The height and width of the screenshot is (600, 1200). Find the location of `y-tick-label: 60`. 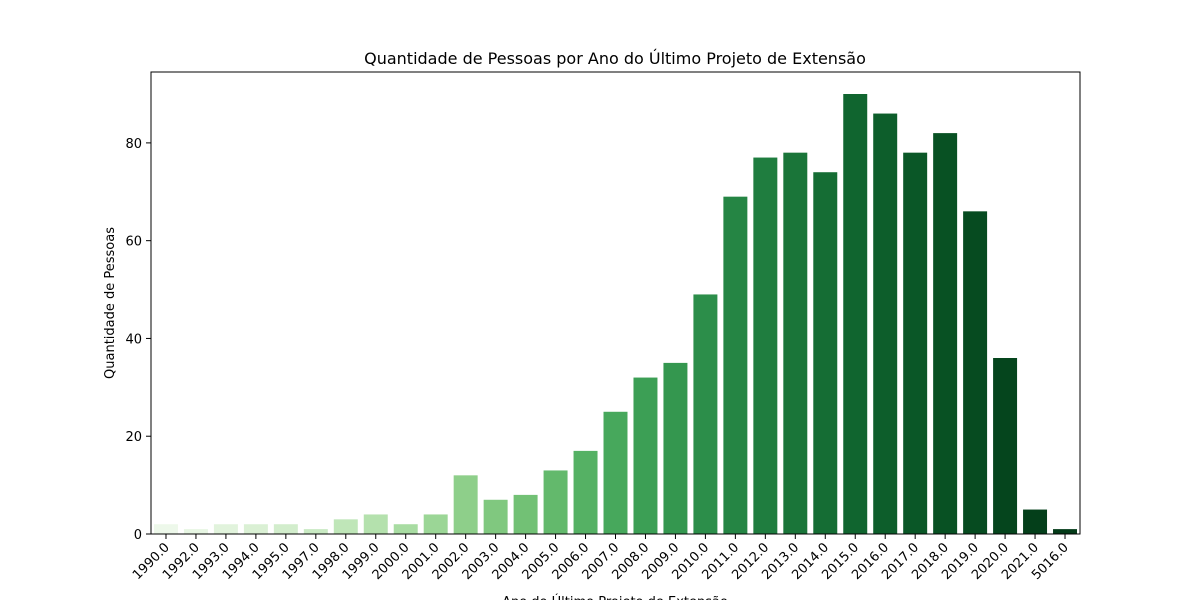

y-tick-label: 60 is located at coordinates (133, 242).